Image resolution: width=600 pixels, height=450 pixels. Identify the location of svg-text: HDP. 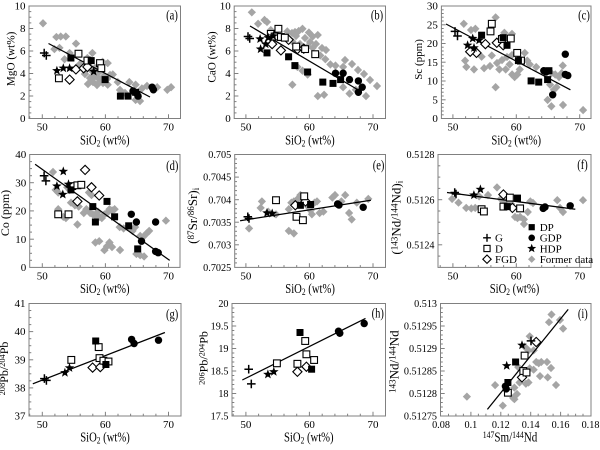
(551, 249).